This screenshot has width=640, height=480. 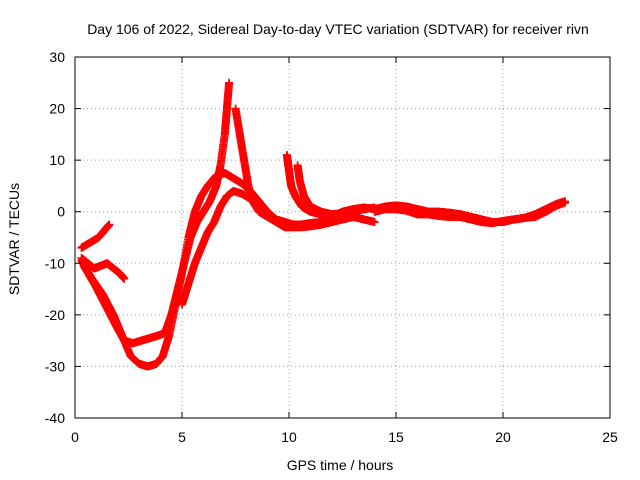 I want to click on y-axis-label: SDTVAR / TECUs, so click(x=14, y=239).